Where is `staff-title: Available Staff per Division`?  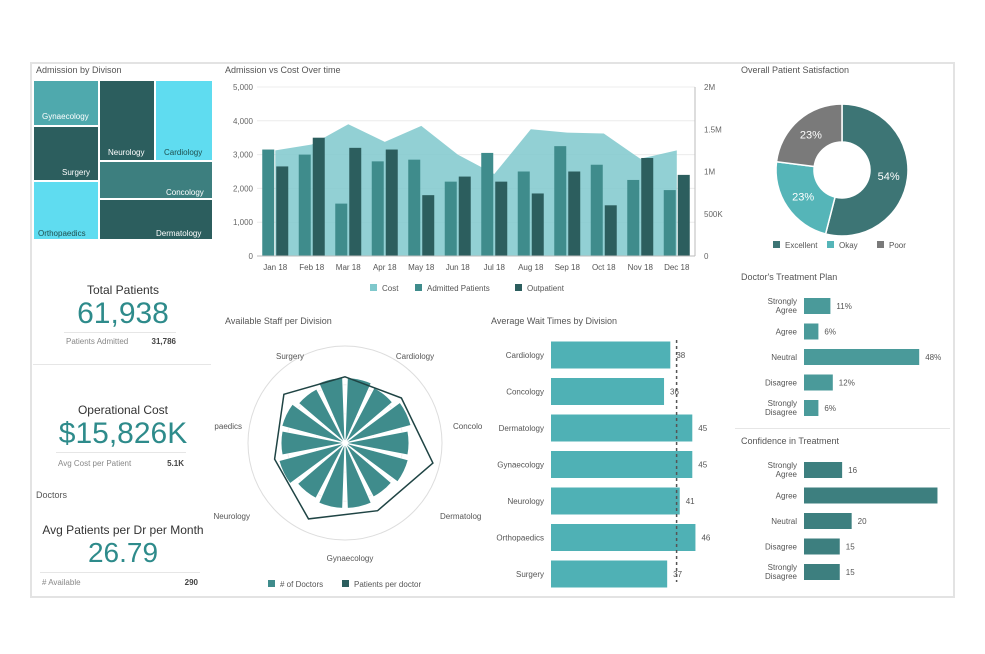 staff-title: Available Staff per Division is located at coordinates (278, 321).